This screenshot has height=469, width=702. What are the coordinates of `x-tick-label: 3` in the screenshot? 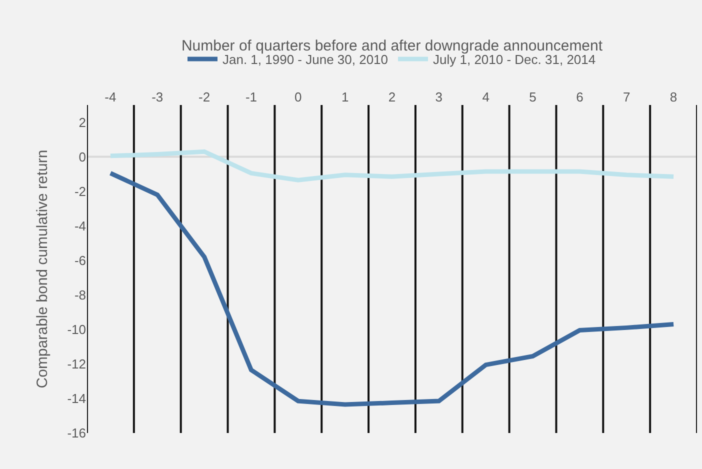 It's located at (439, 96).